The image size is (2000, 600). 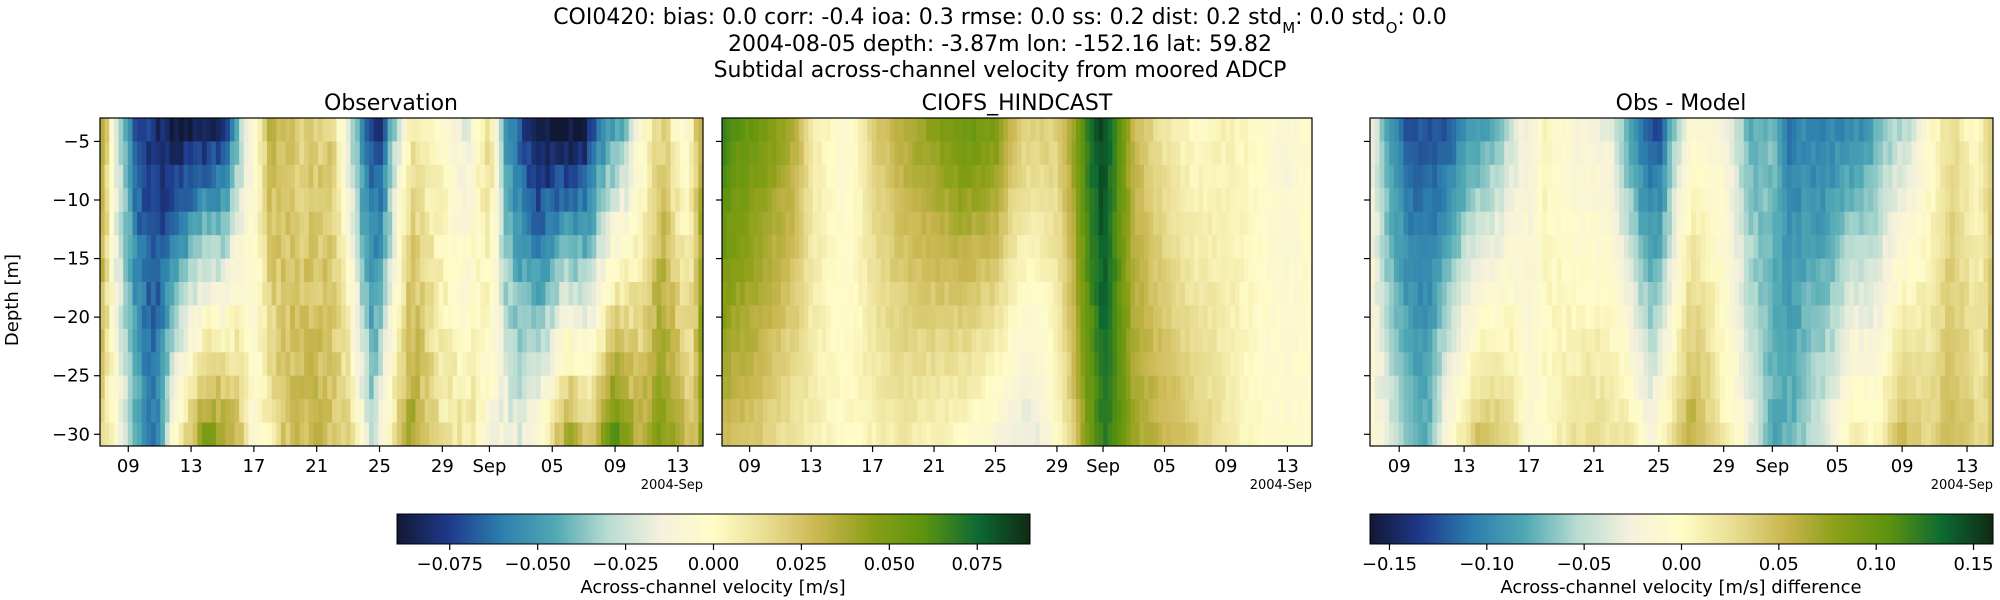 I want to click on y-tick-label: −5, so click(x=76, y=141).